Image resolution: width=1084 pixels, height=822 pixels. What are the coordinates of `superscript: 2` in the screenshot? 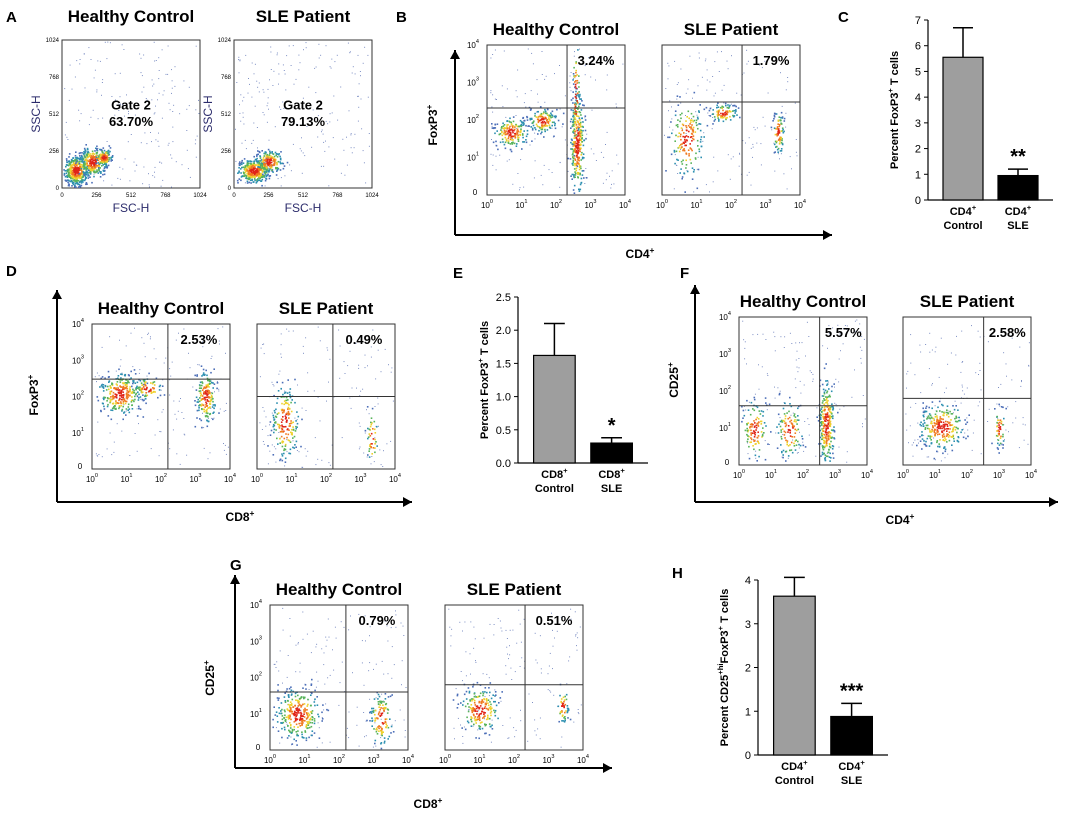 It's located at (560, 202).